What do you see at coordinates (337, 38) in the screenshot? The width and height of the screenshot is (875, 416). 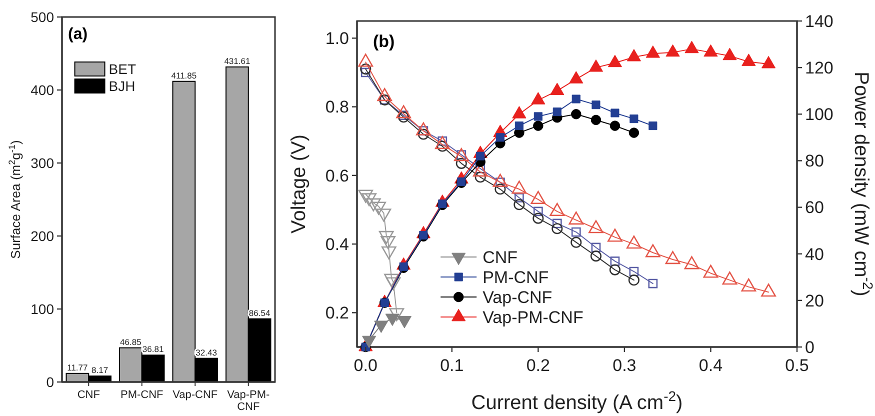 I see `y-tick-label: 1.0` at bounding box center [337, 38].